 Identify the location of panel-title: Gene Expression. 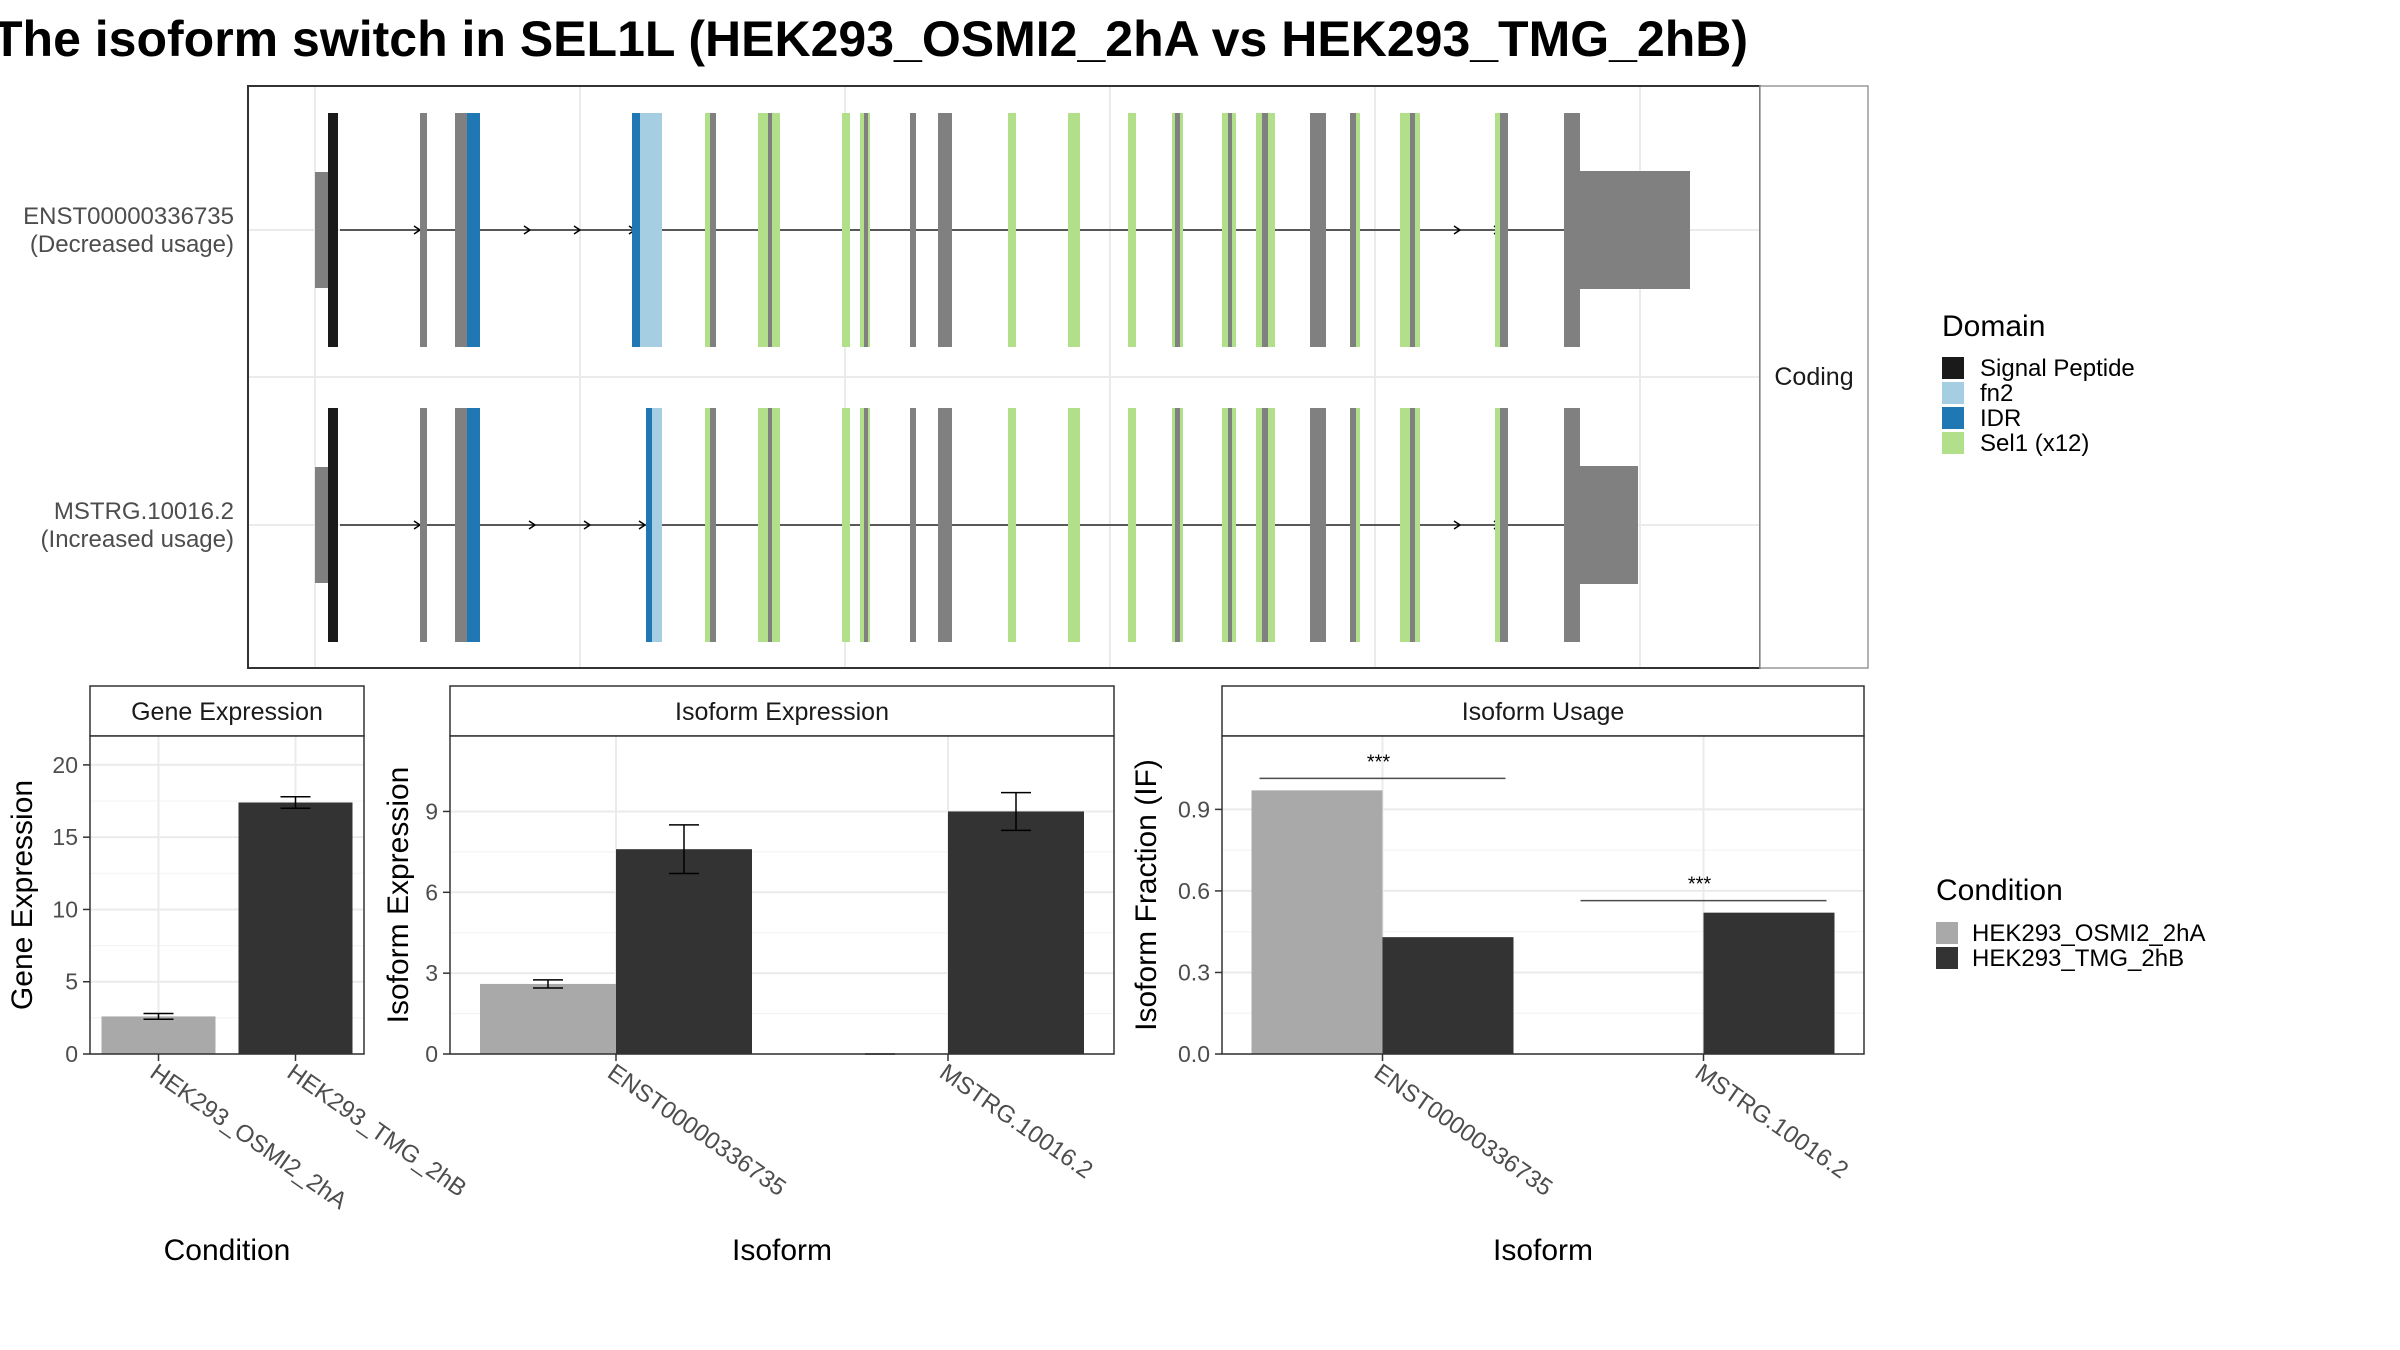
(227, 712).